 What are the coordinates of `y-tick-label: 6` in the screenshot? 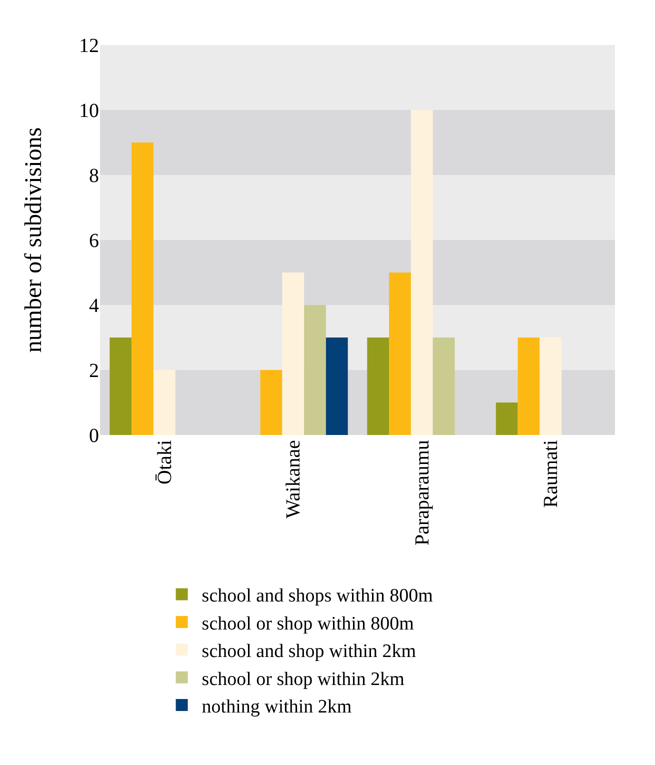 It's located at (94, 241).